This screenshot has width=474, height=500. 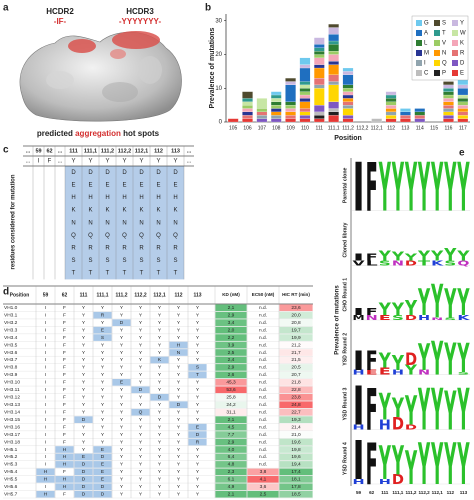 I want to click on logo-letter: L, so click(x=373, y=263).